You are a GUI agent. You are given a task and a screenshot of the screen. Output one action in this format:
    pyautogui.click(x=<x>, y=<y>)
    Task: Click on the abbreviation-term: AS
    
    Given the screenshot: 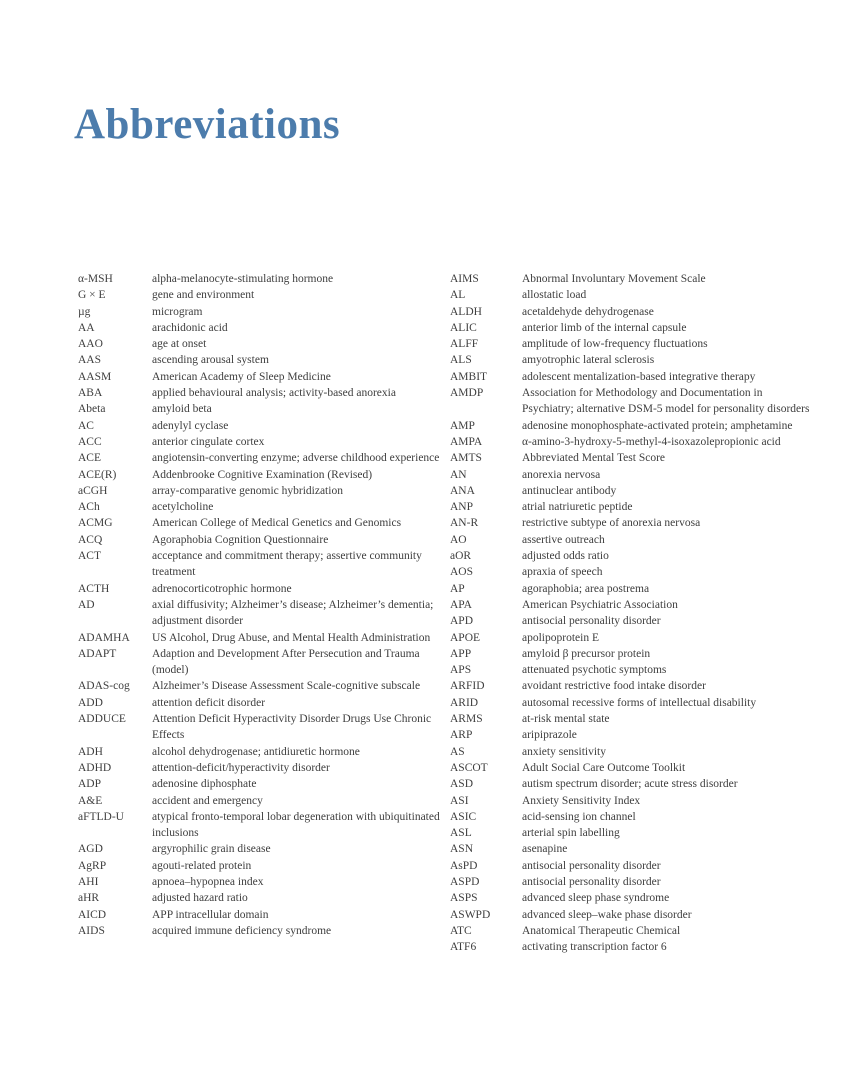 What is the action you would take?
    pyautogui.click(x=457, y=751)
    